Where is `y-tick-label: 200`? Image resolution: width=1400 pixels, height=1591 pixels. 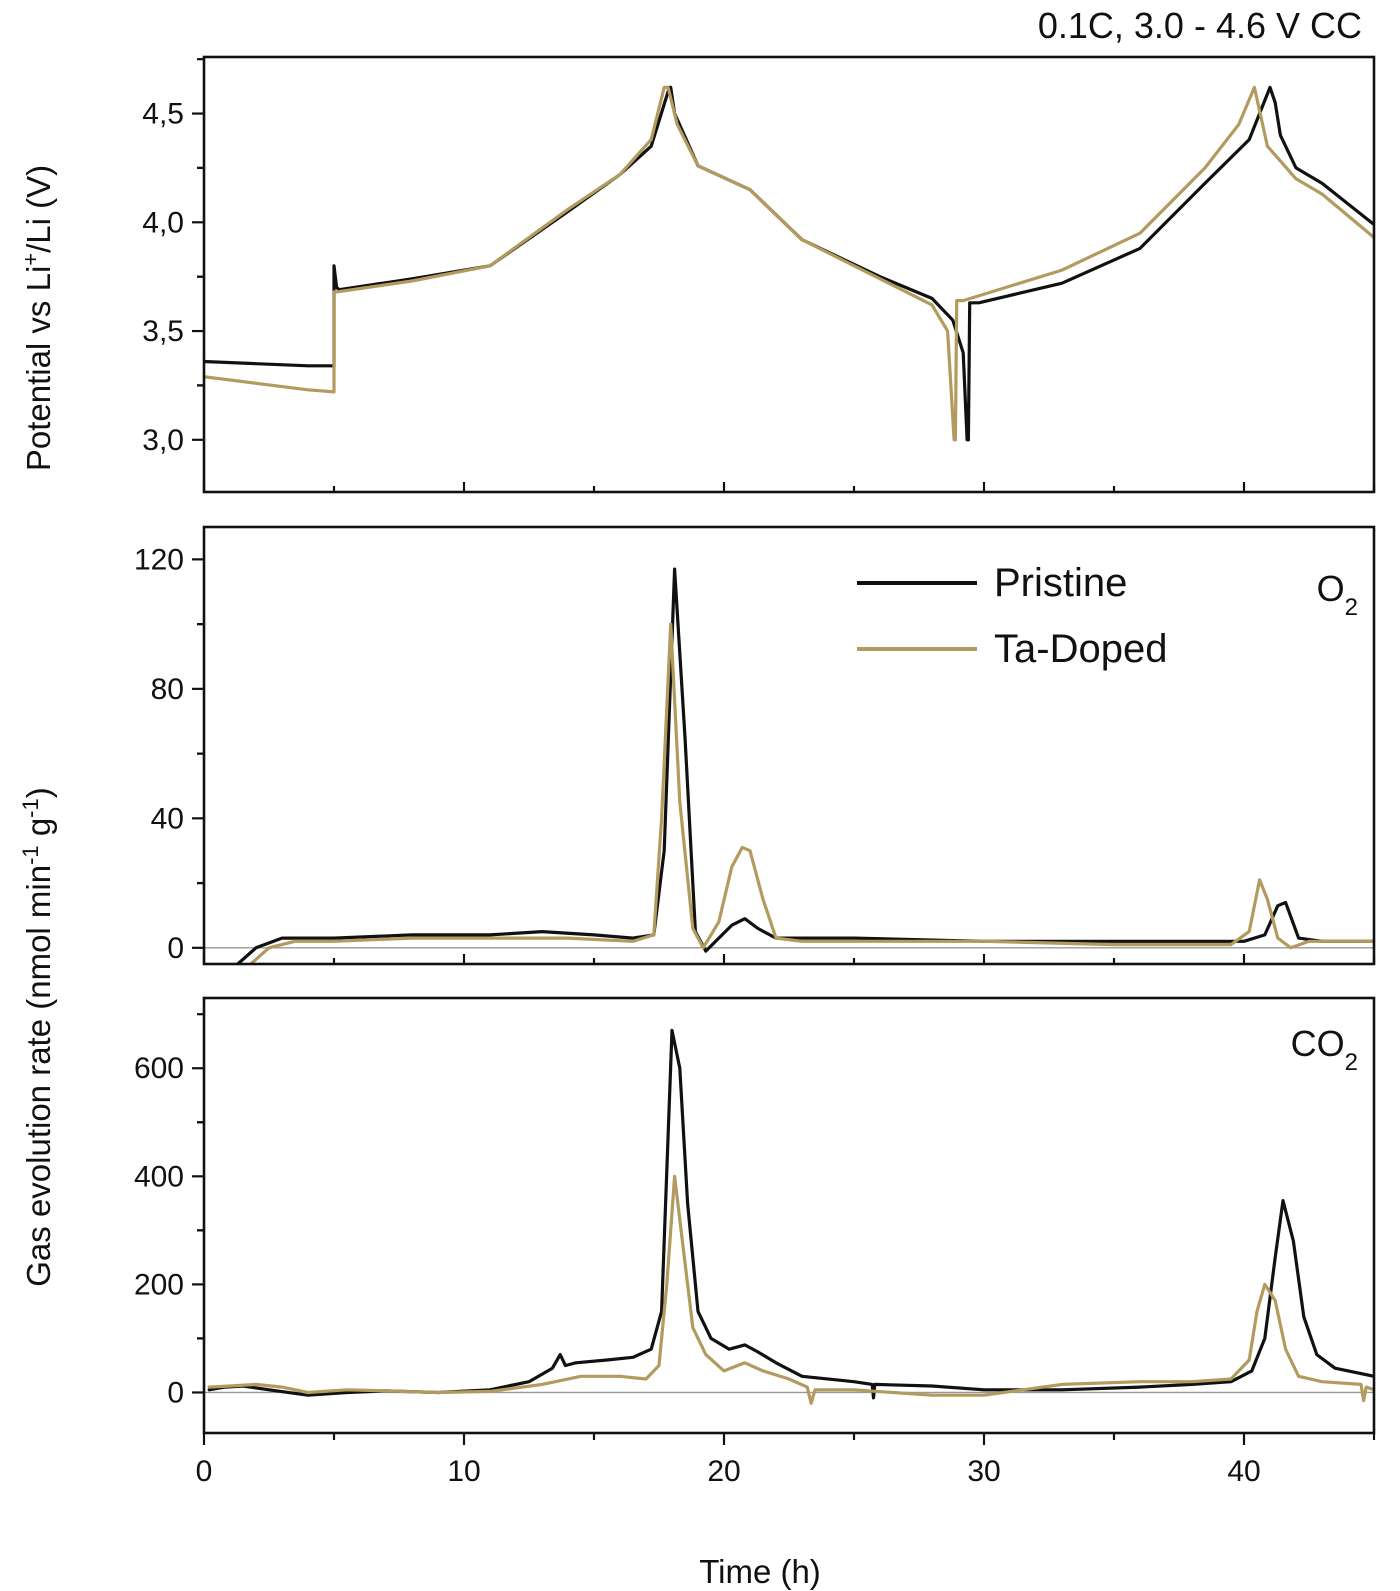
y-tick-label: 200 is located at coordinates (159, 1284).